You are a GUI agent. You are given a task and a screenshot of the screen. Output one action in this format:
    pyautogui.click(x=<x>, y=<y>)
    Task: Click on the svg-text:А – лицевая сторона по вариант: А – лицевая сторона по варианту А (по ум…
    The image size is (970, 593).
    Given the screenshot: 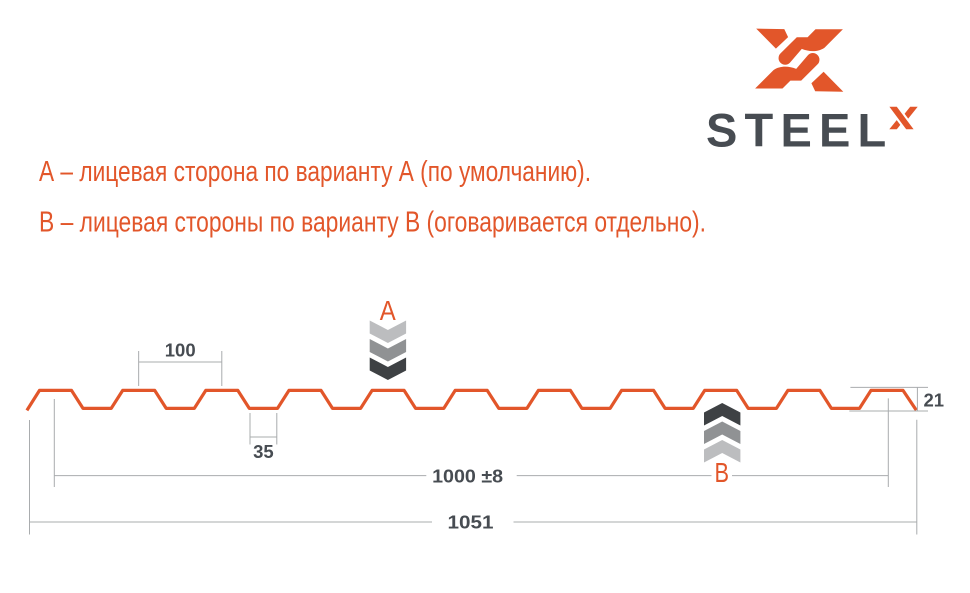 What is the action you would take?
    pyautogui.click(x=315, y=171)
    